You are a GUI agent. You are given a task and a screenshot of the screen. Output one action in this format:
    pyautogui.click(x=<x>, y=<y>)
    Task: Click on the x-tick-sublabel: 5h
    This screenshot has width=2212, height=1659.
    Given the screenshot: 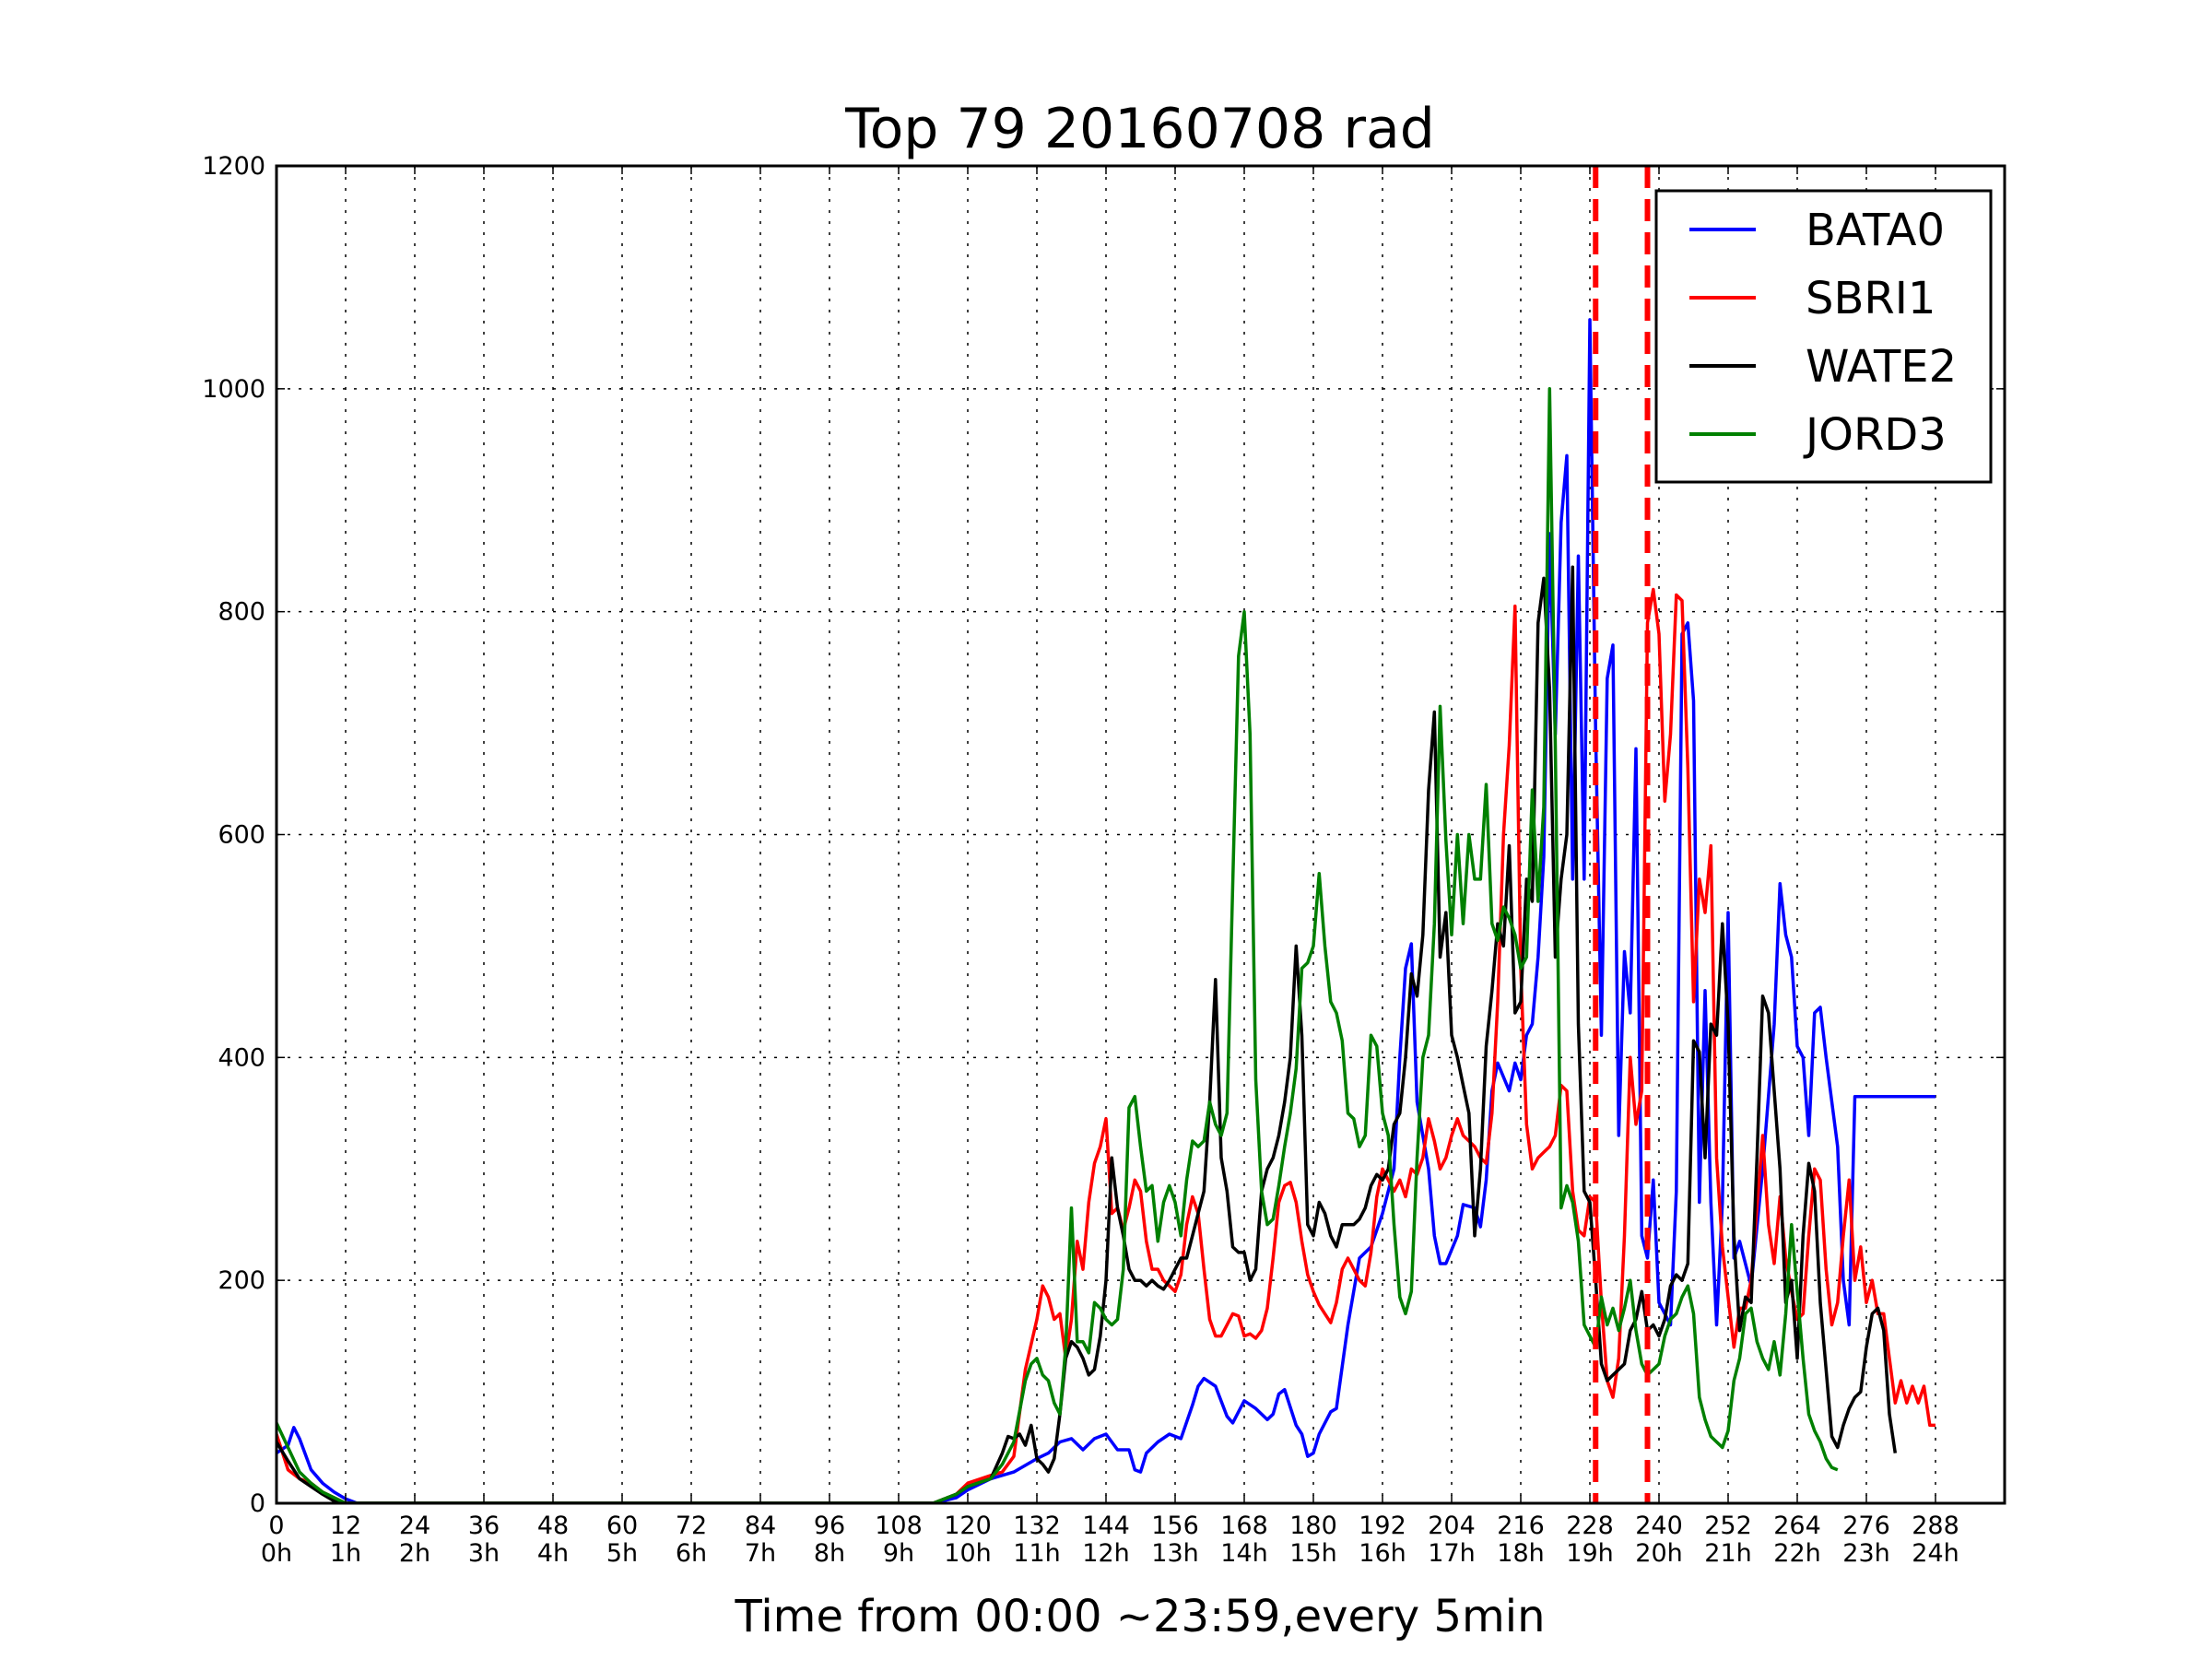 What is the action you would take?
    pyautogui.click(x=622, y=1553)
    